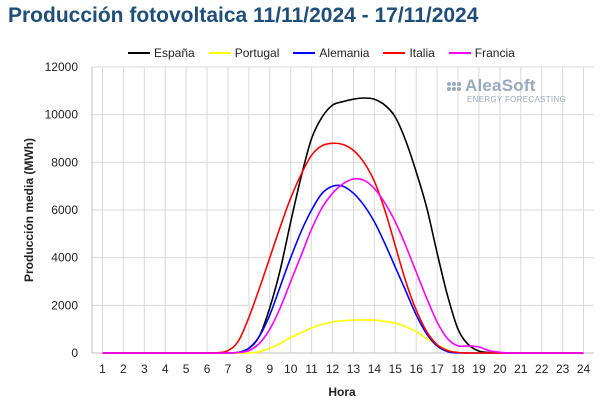  What do you see at coordinates (375, 369) in the screenshot?
I see `x-tick-label: 14` at bounding box center [375, 369].